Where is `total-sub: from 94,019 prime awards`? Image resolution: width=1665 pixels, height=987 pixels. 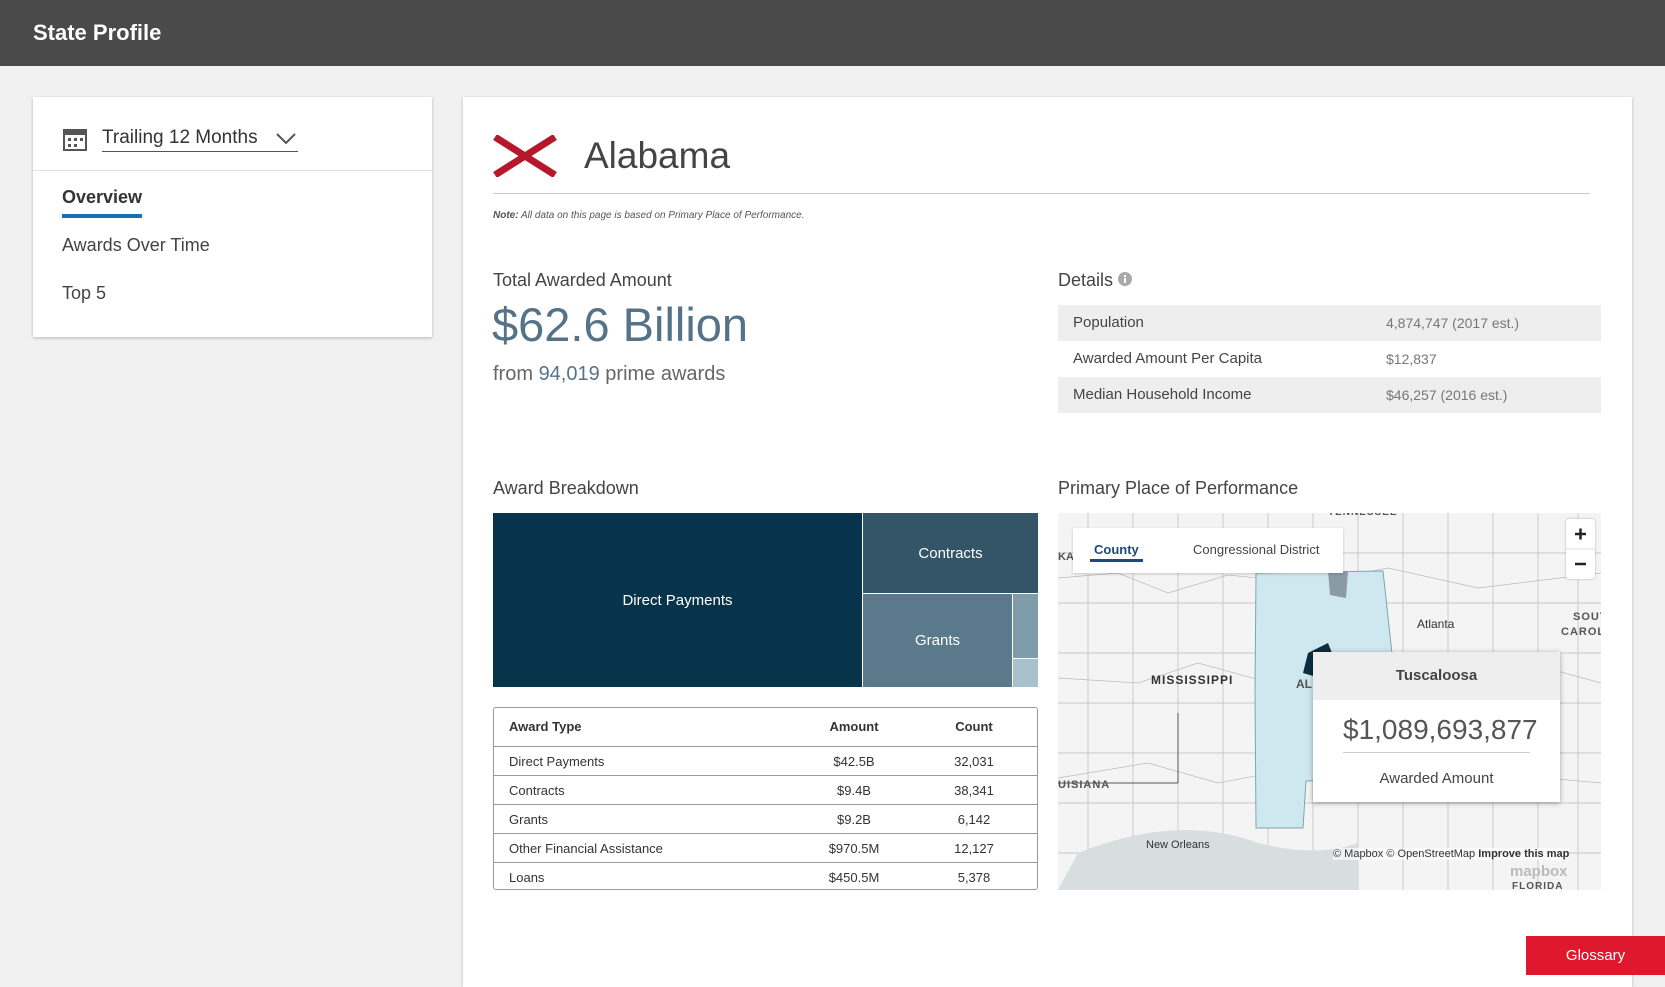
total-sub: from 94,019 prime awards is located at coordinates (609, 374).